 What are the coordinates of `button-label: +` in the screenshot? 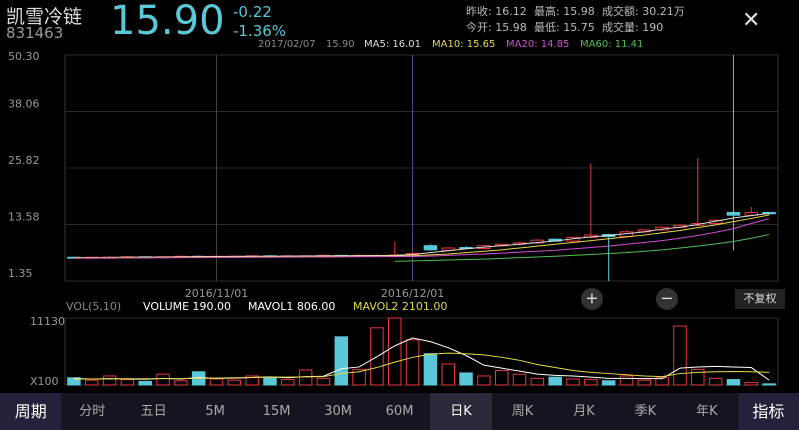 It's located at (591, 298).